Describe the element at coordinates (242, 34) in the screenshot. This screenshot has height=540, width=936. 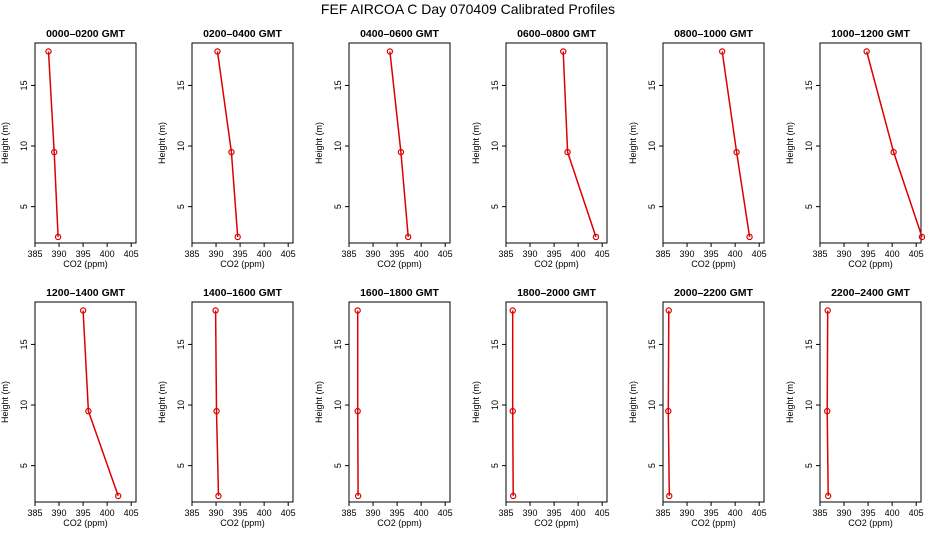
I see `panel-title: 0200–0400 GMT` at that location.